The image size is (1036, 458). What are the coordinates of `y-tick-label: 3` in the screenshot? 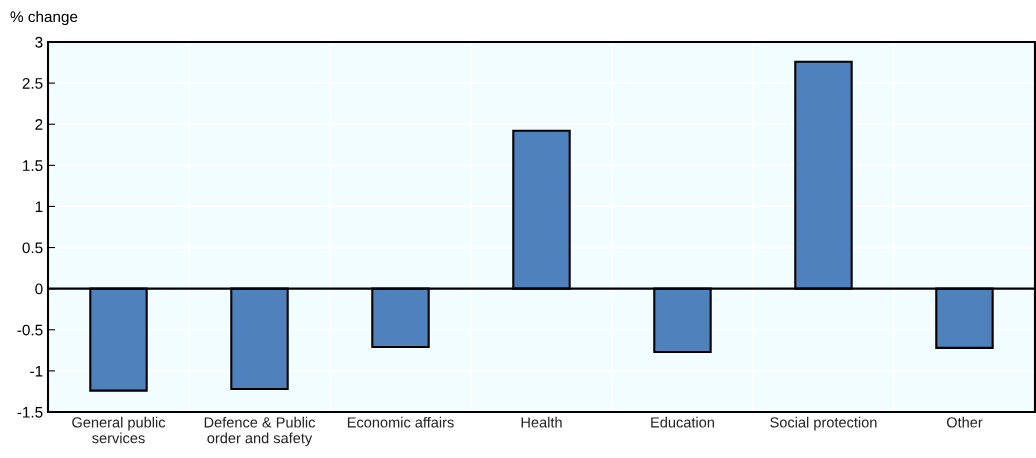 It's located at (39, 42).